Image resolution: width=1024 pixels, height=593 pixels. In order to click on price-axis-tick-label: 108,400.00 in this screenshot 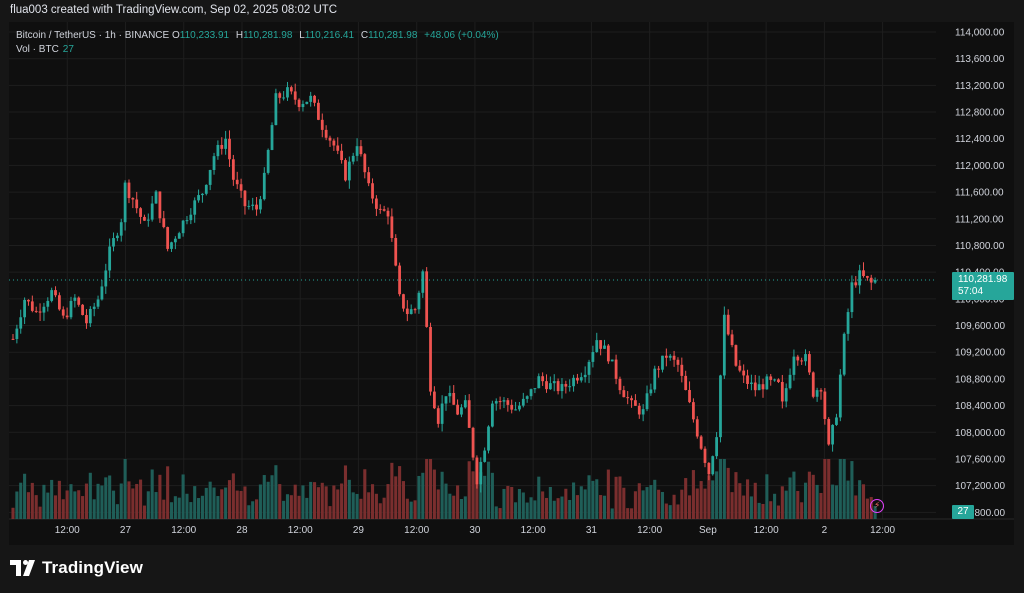, I will do `click(980, 406)`.